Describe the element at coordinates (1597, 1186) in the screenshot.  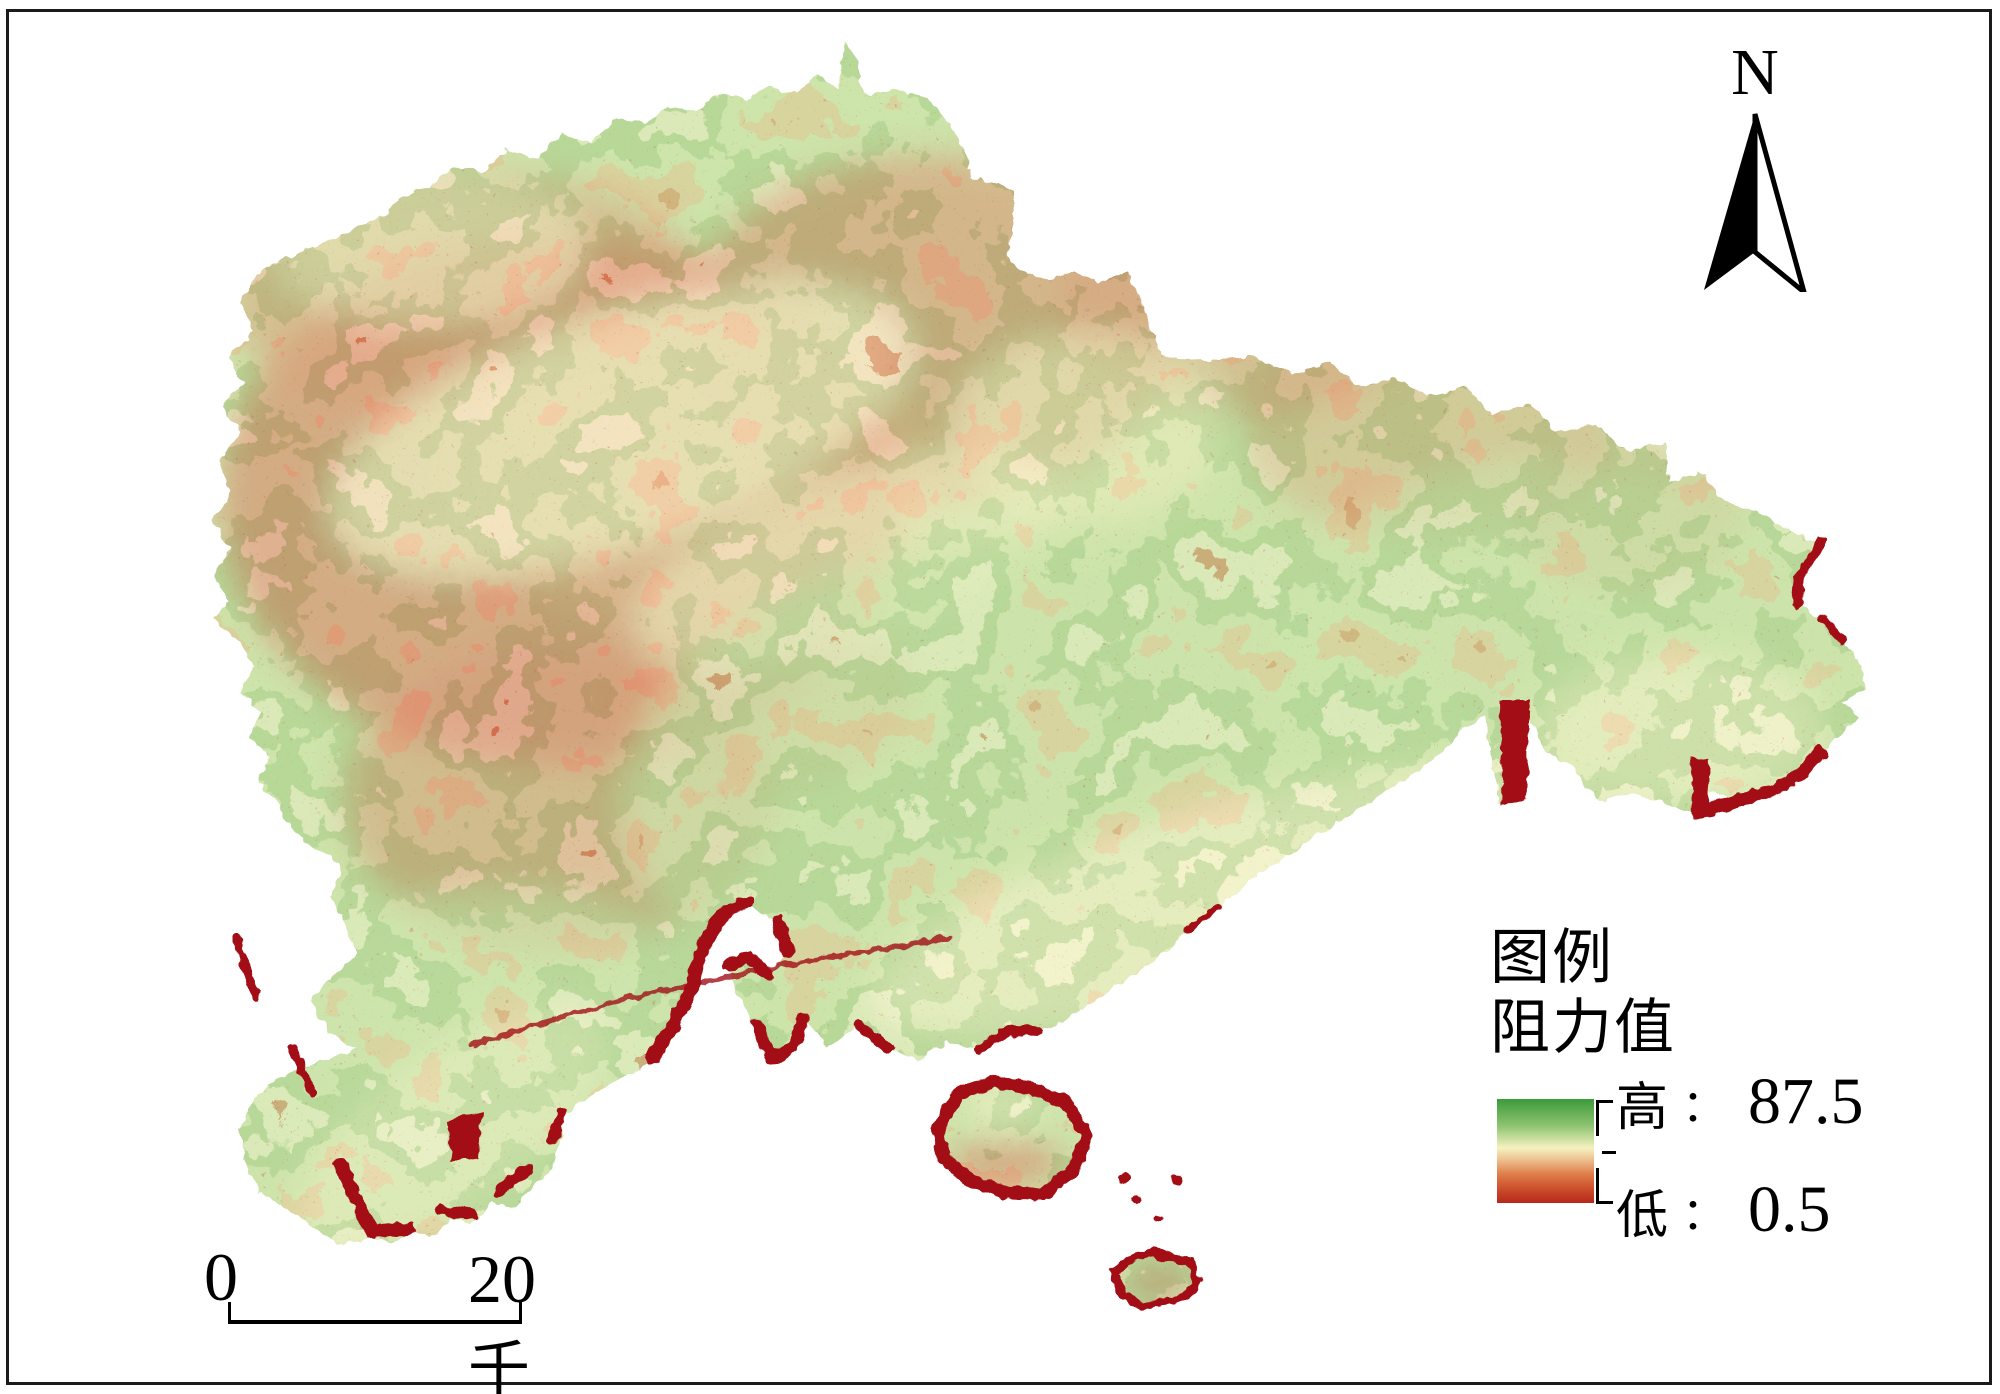
I see `legend-tick-line-bottom` at that location.